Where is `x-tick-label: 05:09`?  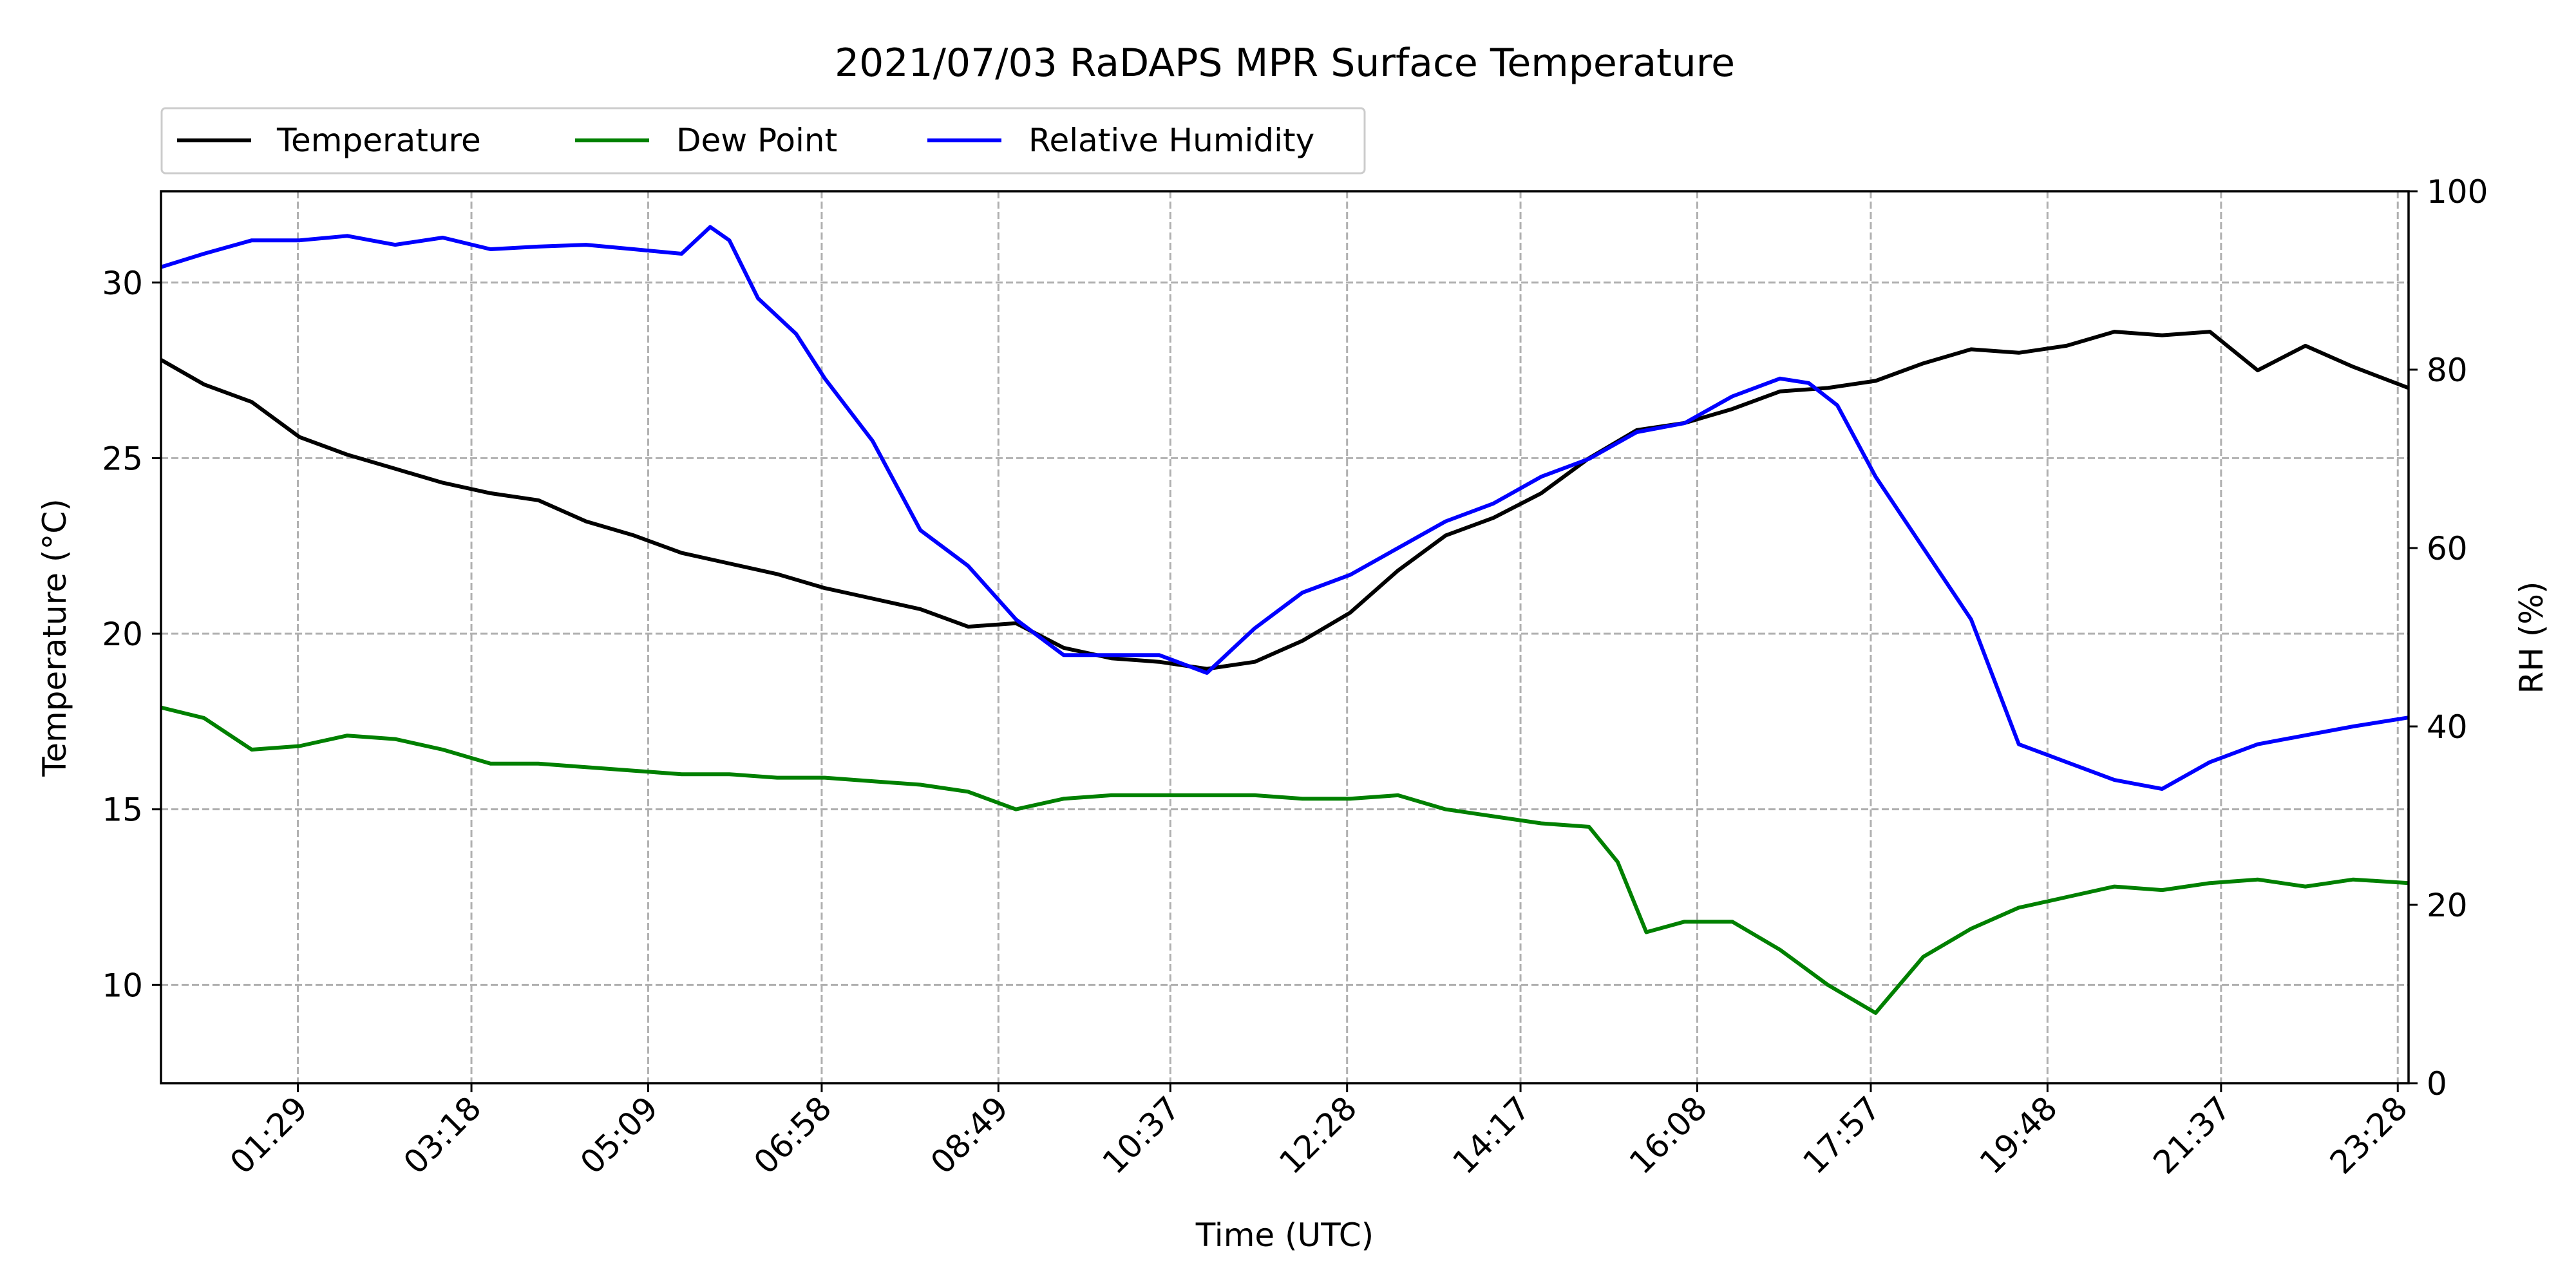 x-tick-label: 05:09 is located at coordinates (619, 1135).